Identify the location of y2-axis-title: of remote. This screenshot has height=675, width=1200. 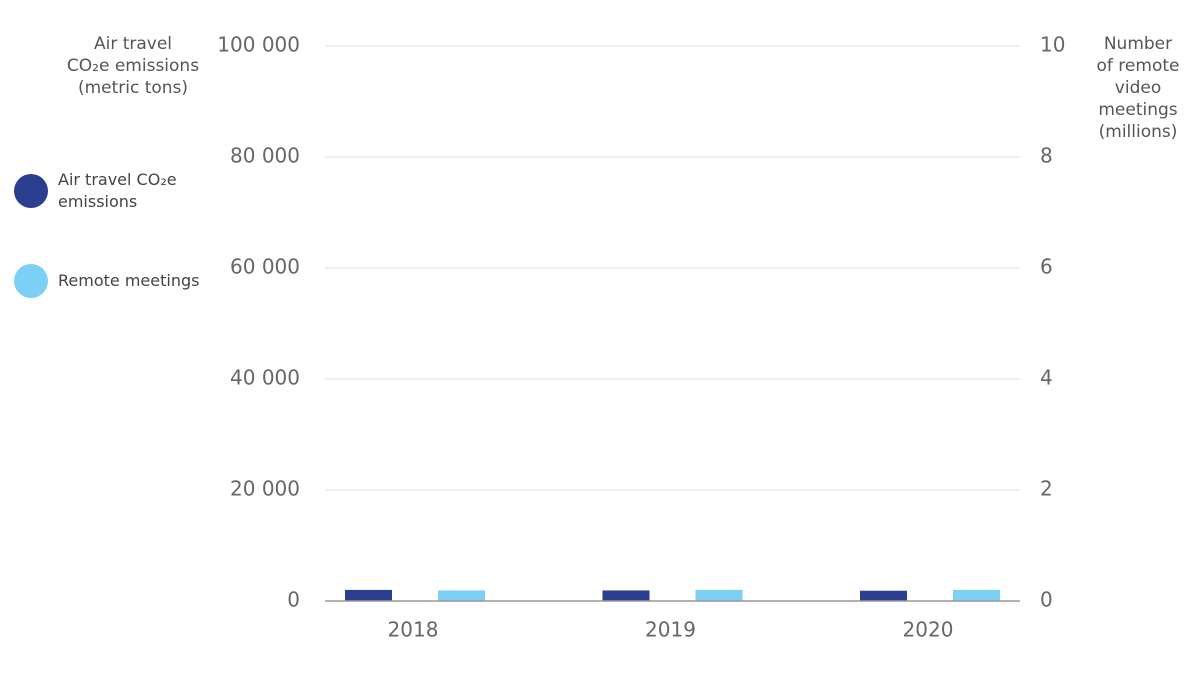
(1138, 66).